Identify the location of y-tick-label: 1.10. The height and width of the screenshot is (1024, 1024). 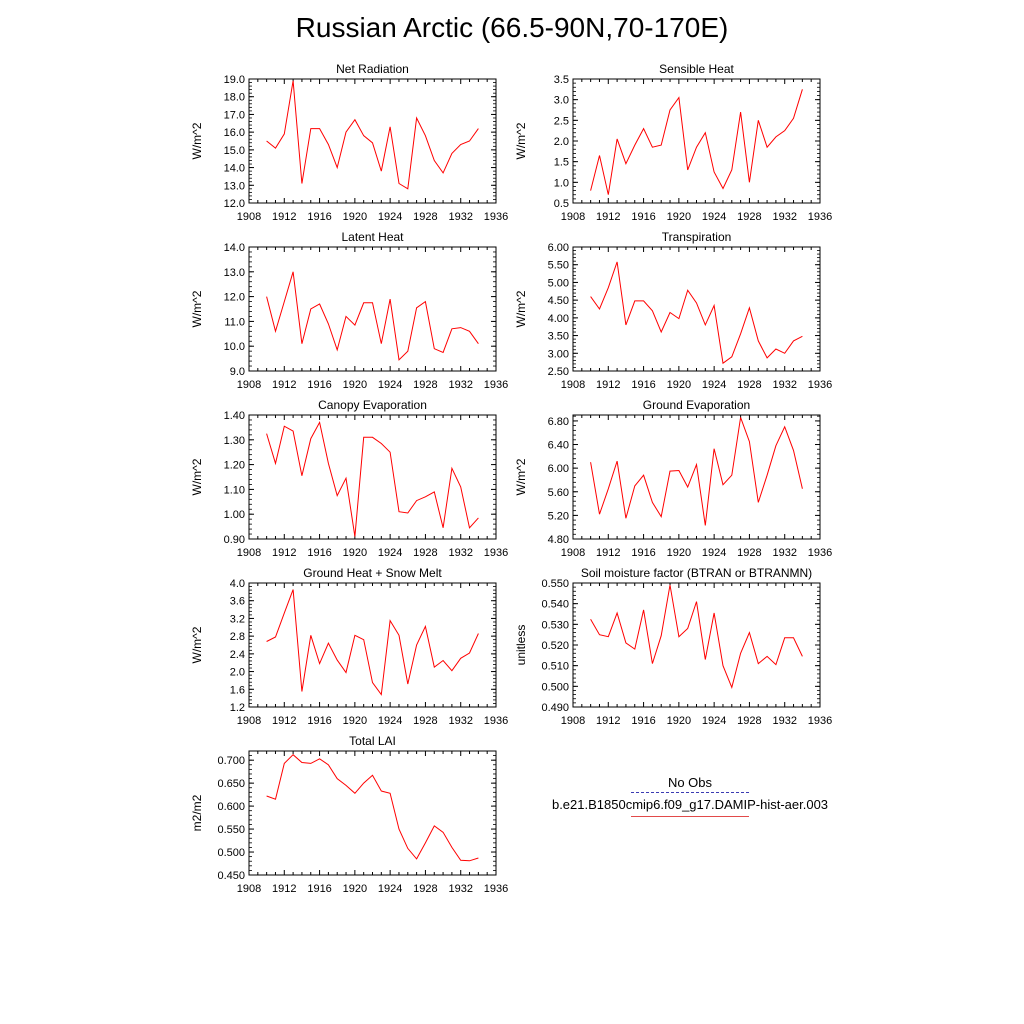
(234, 490).